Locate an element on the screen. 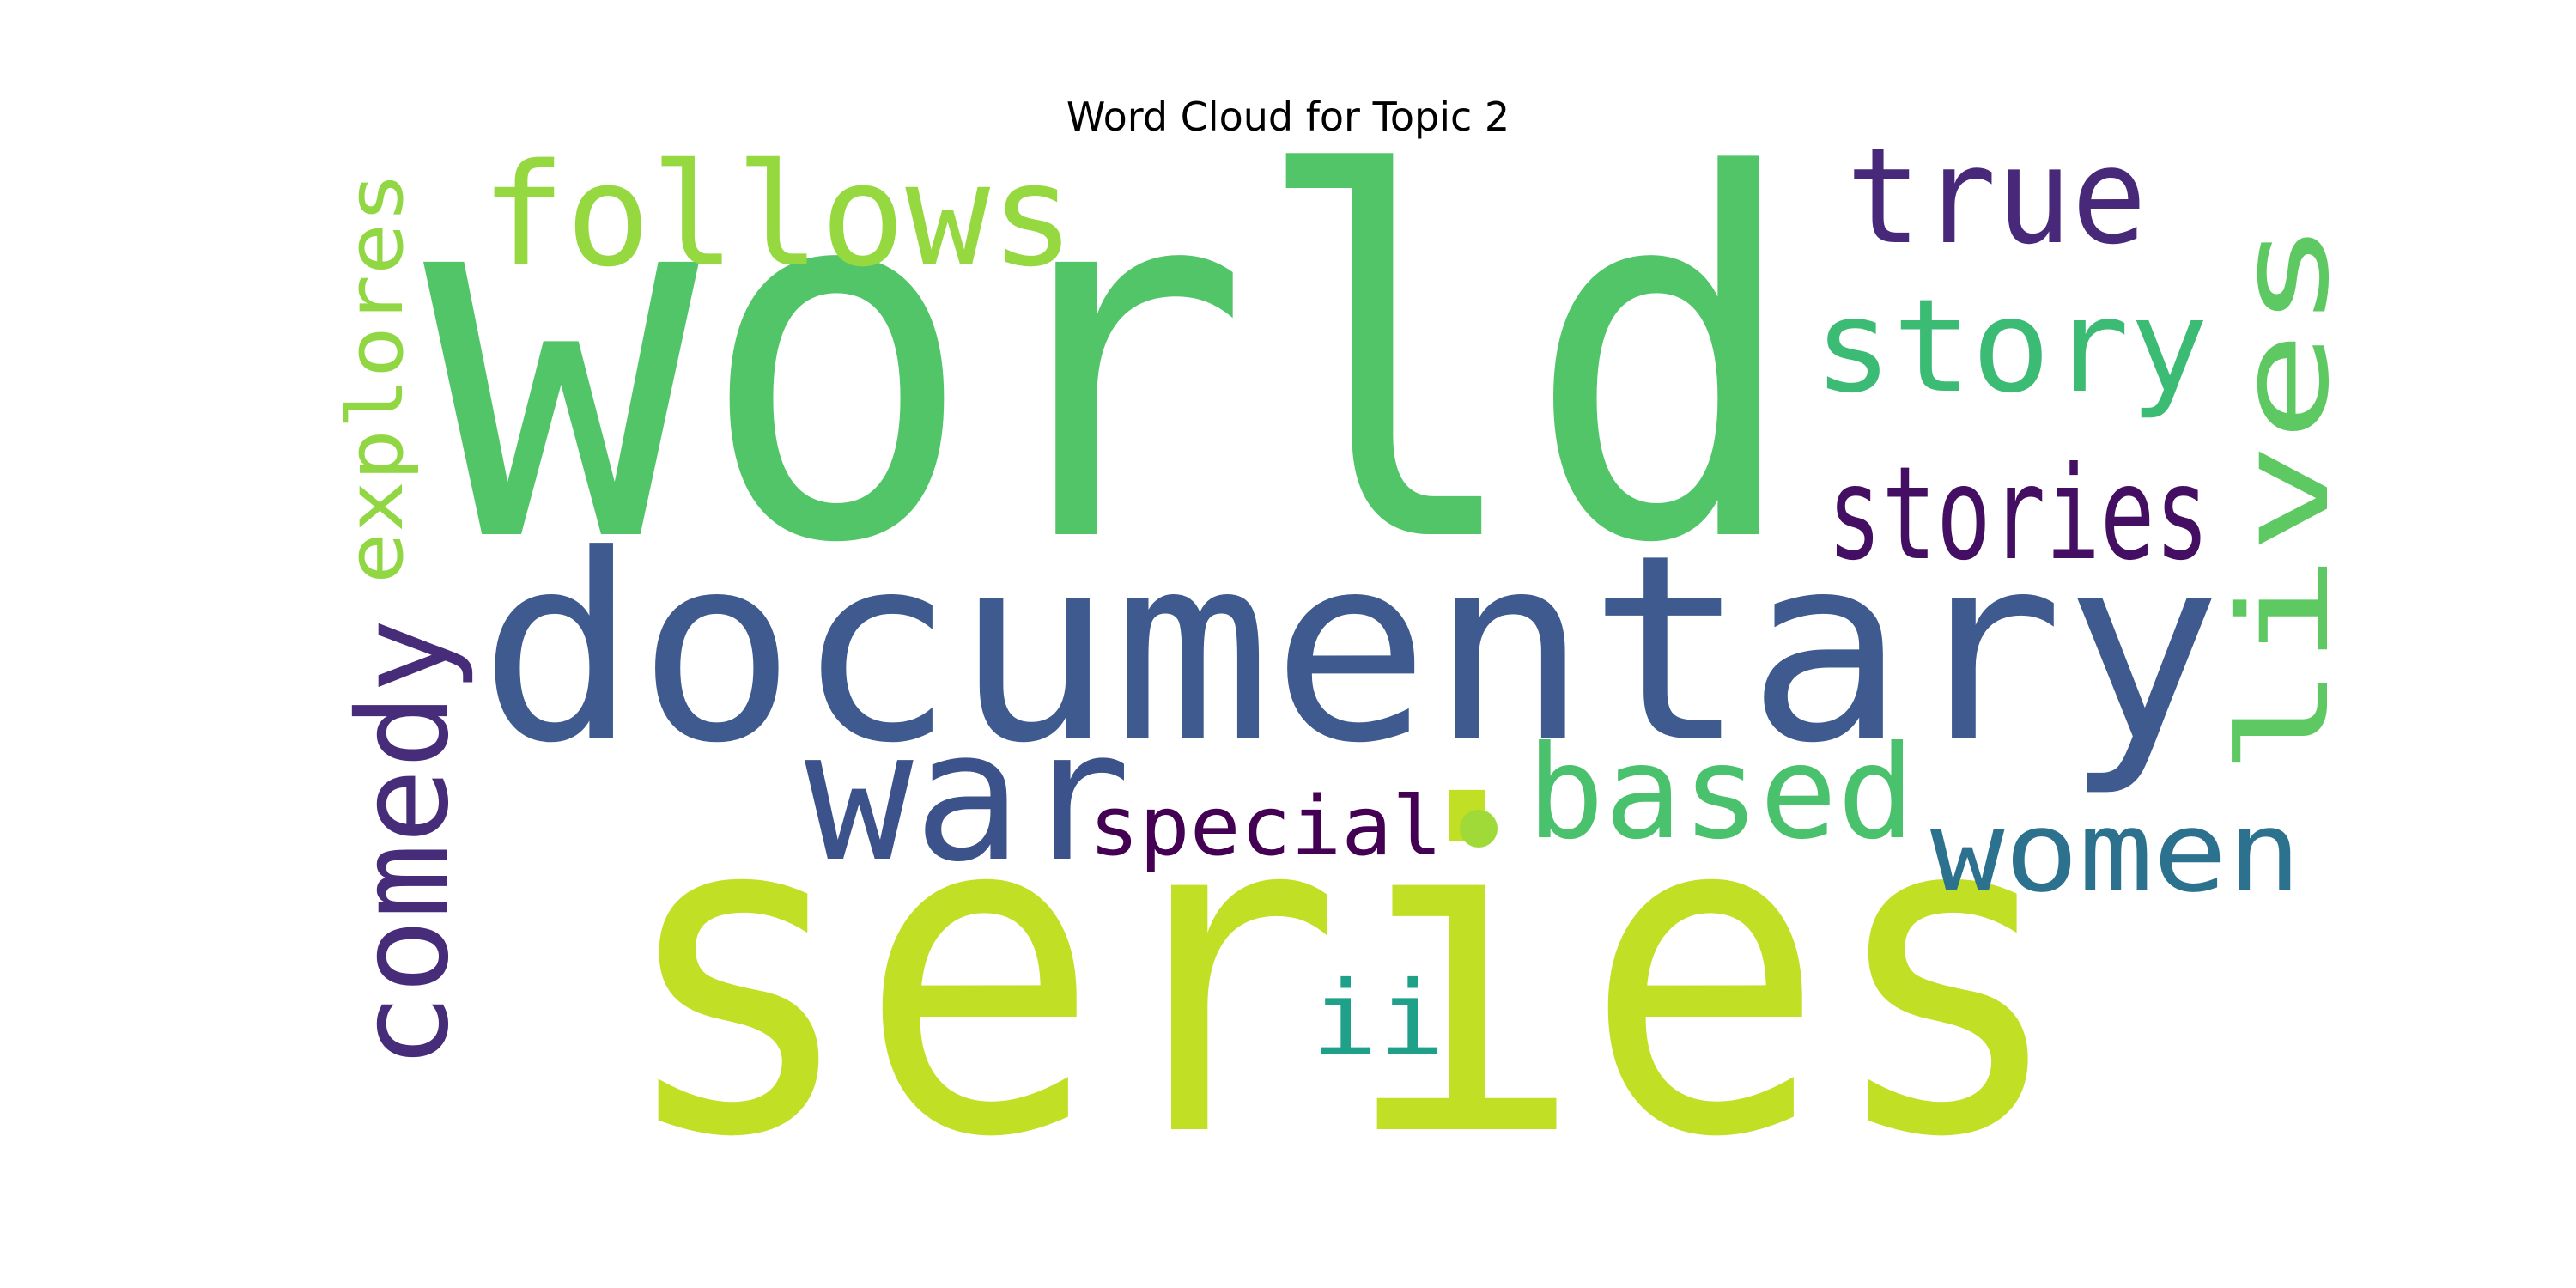 This screenshot has height=1288, width=2576. word-true: true is located at coordinates (1997, 196).